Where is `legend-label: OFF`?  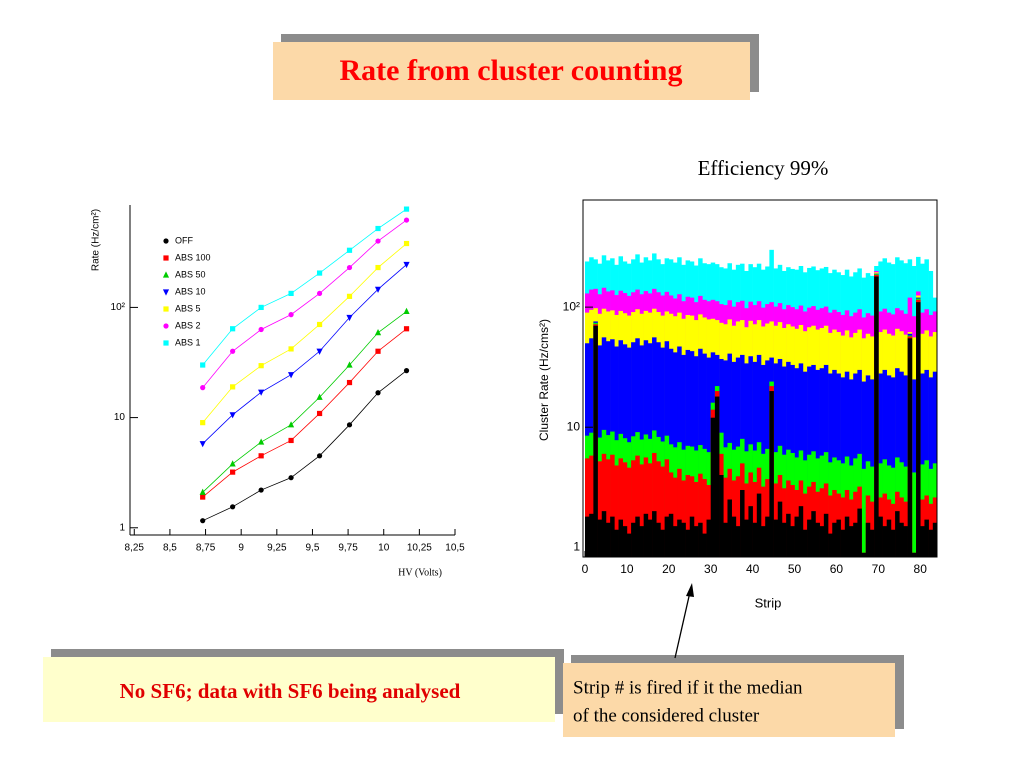 legend-label: OFF is located at coordinates (184, 240).